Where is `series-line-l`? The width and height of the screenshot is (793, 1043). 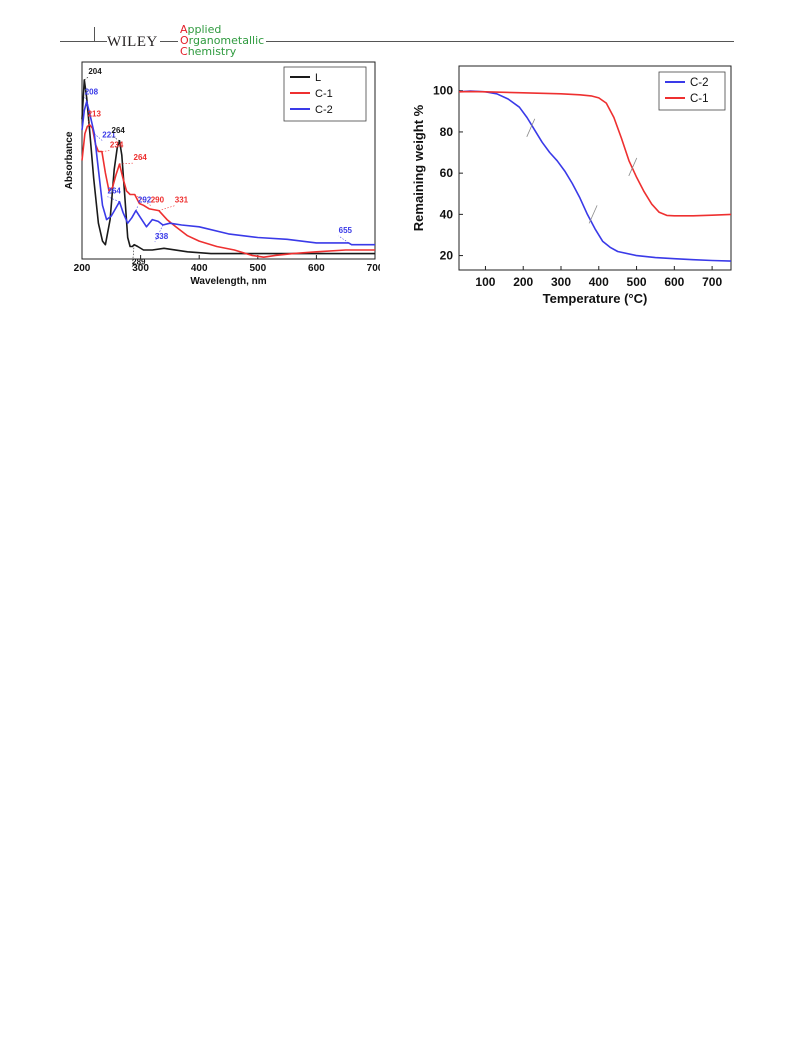 series-line-l is located at coordinates (228, 167).